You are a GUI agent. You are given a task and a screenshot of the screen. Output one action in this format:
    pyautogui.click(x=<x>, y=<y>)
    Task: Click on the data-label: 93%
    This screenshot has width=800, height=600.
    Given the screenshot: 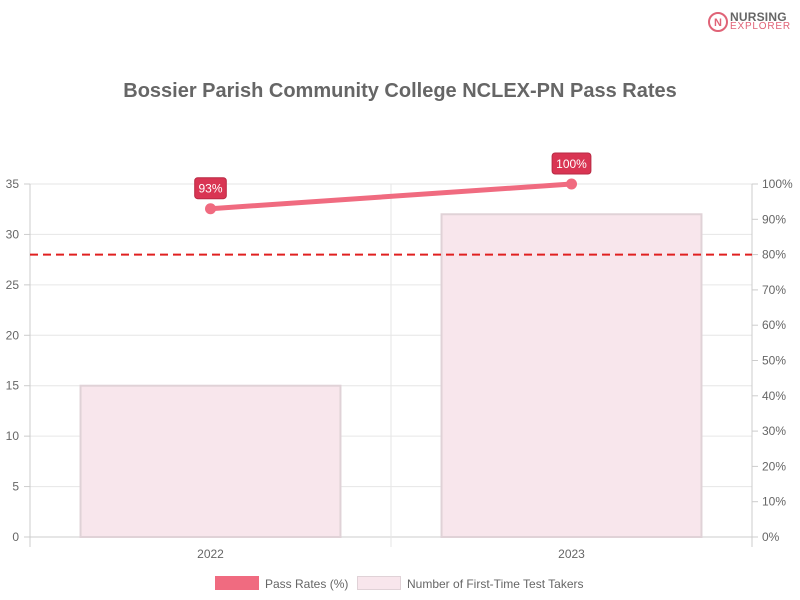 What is the action you would take?
    pyautogui.click(x=210, y=189)
    